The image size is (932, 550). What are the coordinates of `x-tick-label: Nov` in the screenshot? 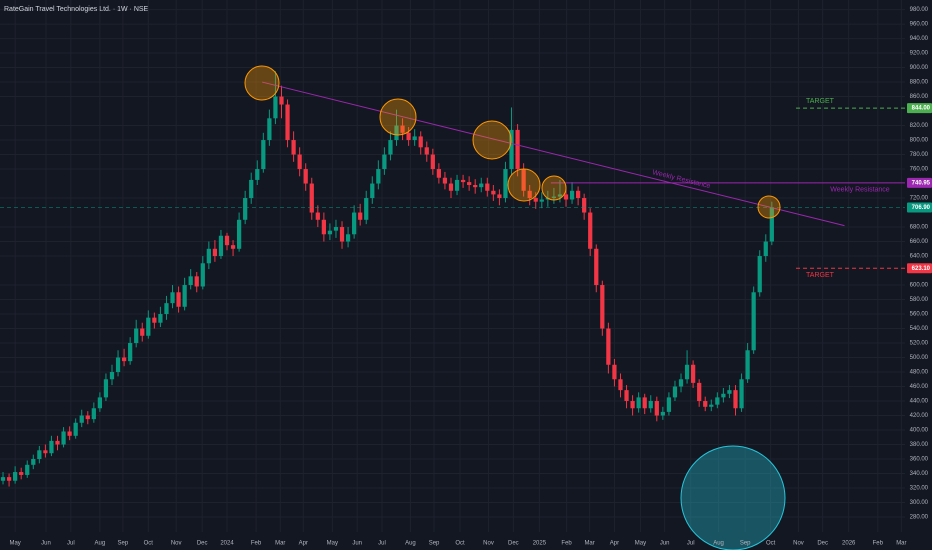 It's located at (488, 544).